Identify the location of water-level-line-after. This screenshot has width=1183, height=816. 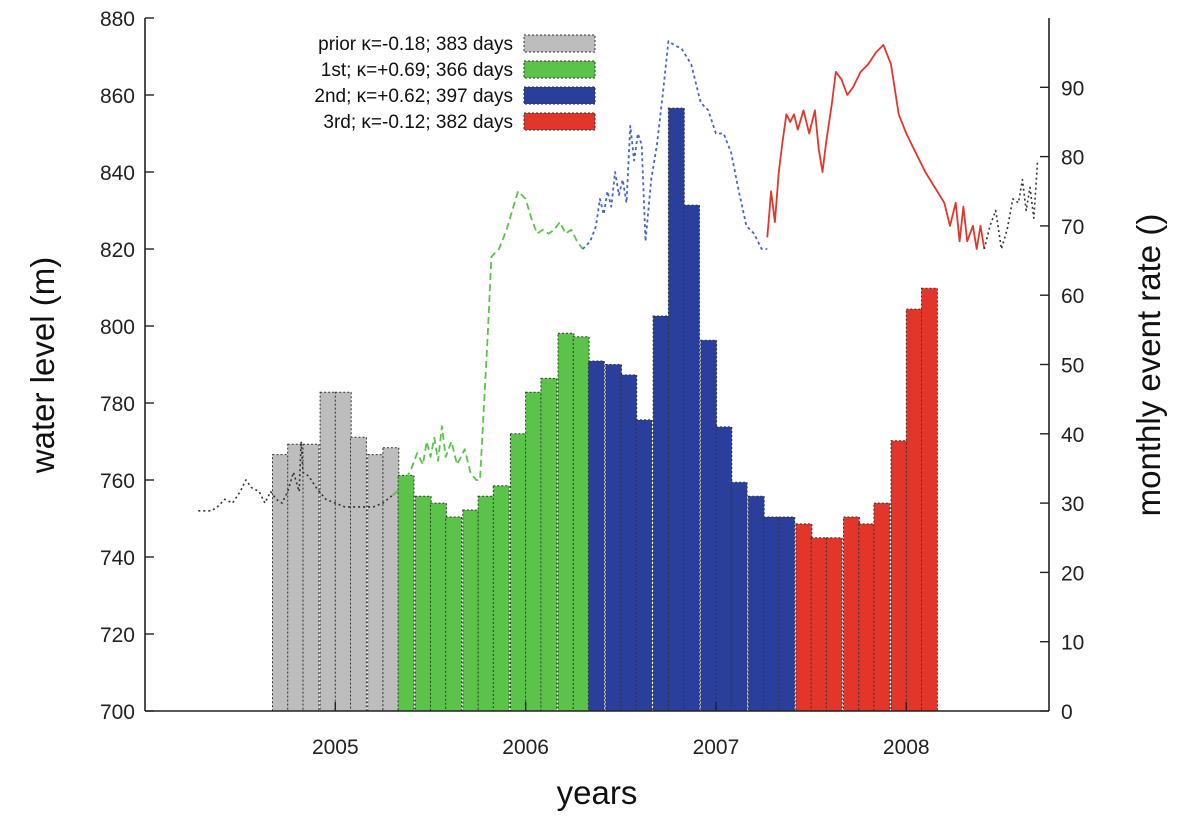
(1011, 205).